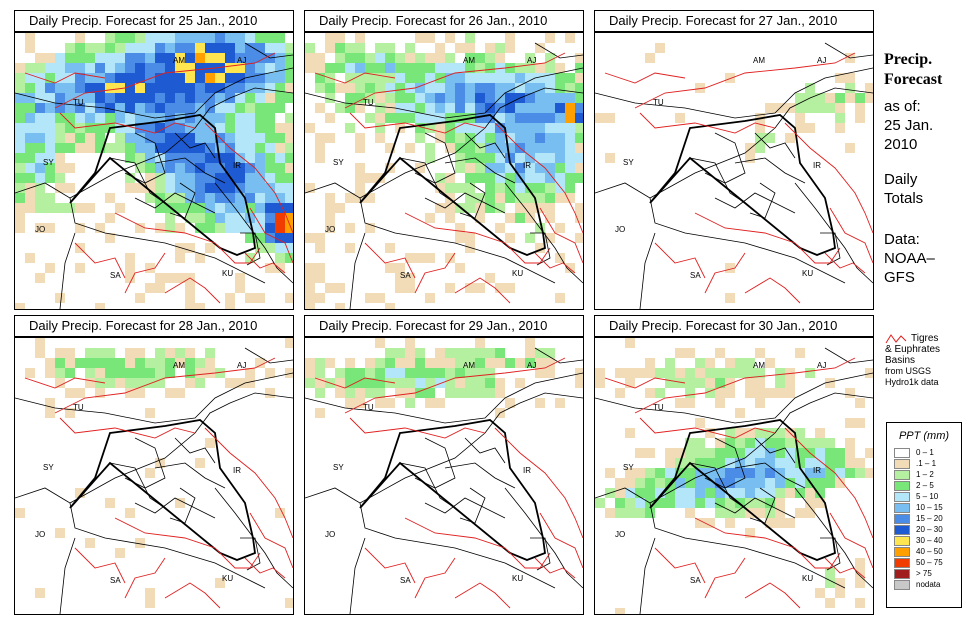  What do you see at coordinates (927, 474) in the screenshot?
I see `legend-item: 1 – 2` at bounding box center [927, 474].